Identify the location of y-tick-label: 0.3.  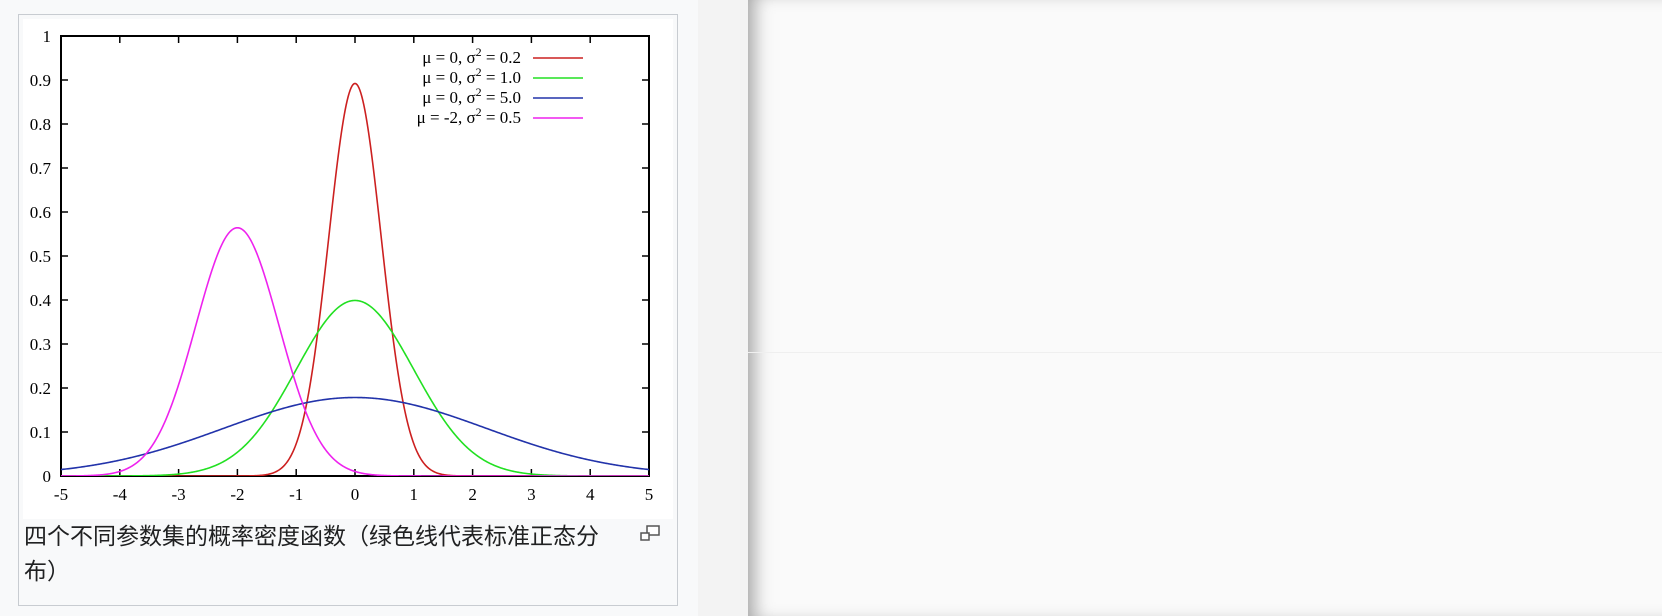
(40, 344).